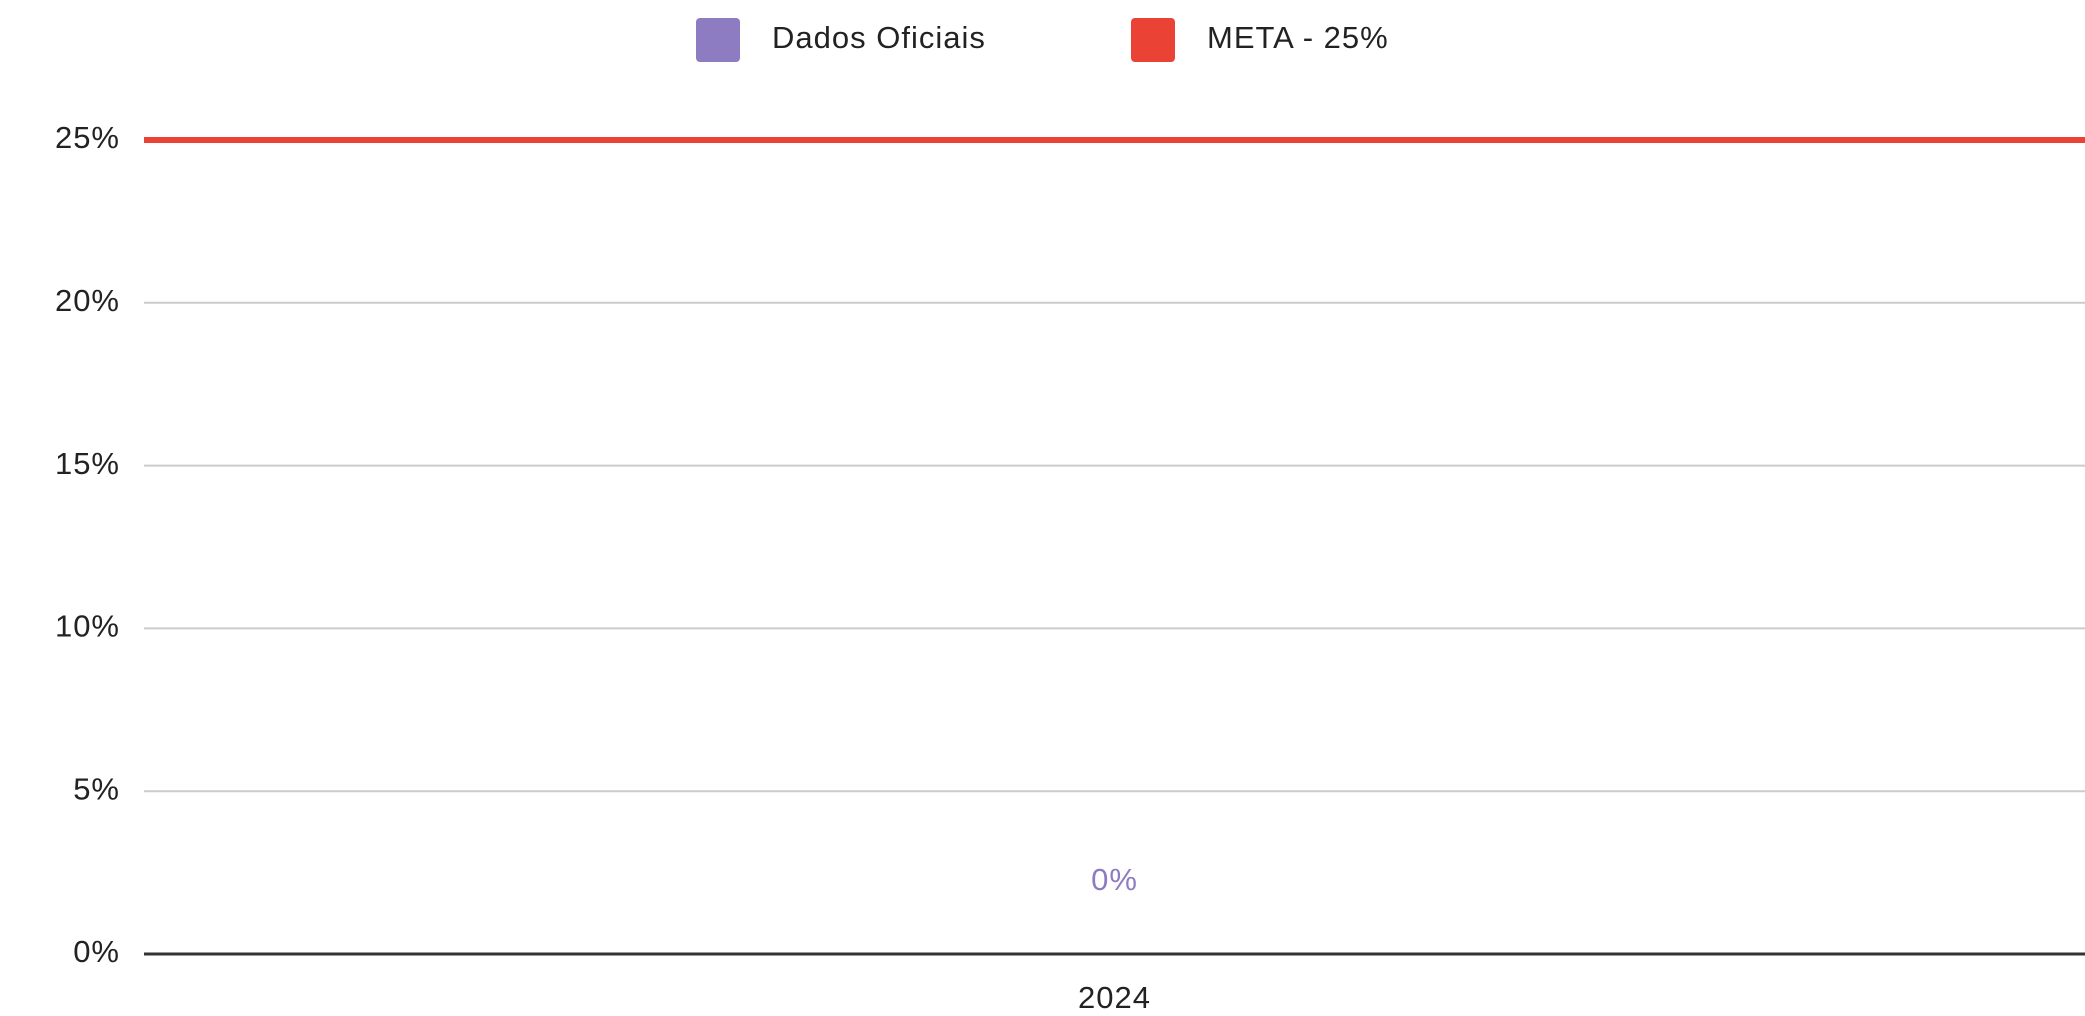 The width and height of the screenshot is (2085, 1016). What do you see at coordinates (96, 951) in the screenshot?
I see `y-tick-label: 0%` at bounding box center [96, 951].